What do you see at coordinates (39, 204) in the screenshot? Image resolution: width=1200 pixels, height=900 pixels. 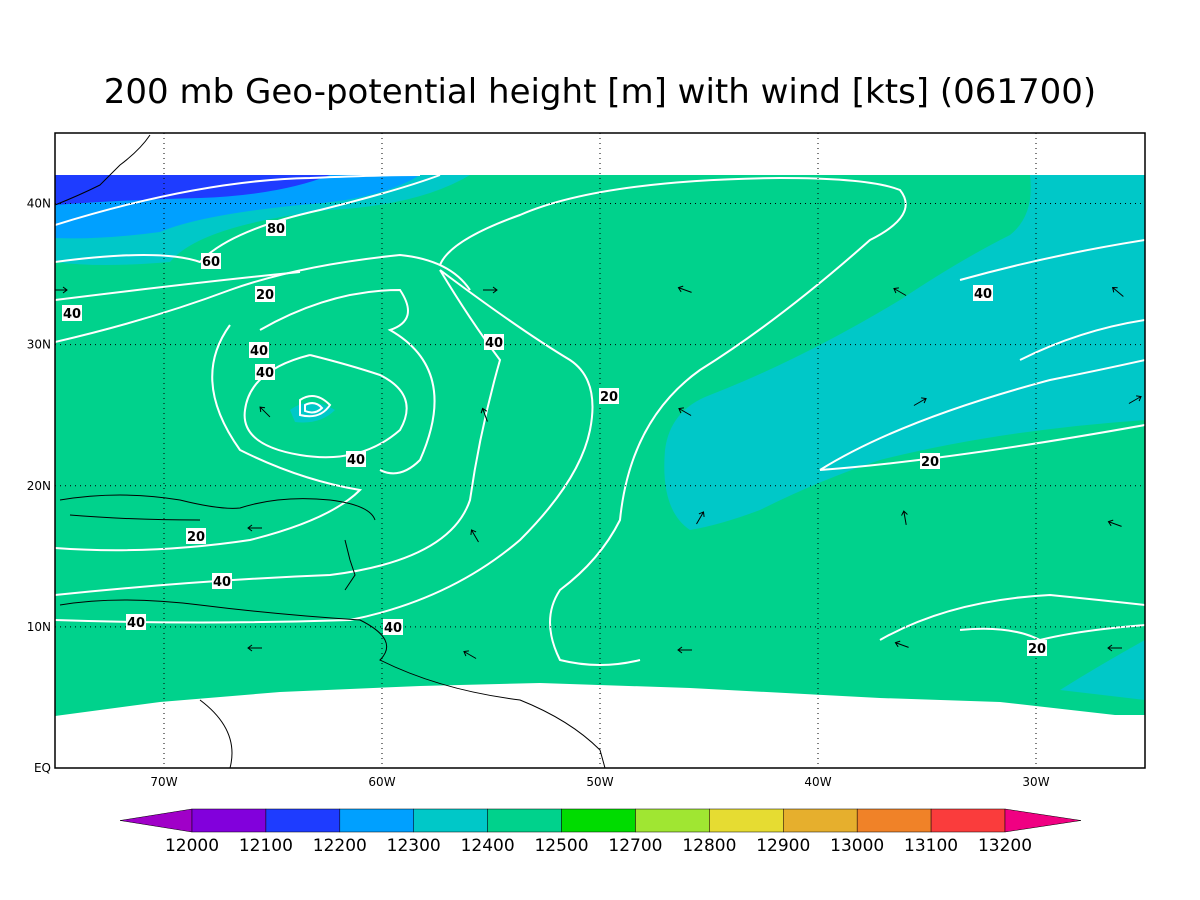 I see `lat-tick-label: 40N` at bounding box center [39, 204].